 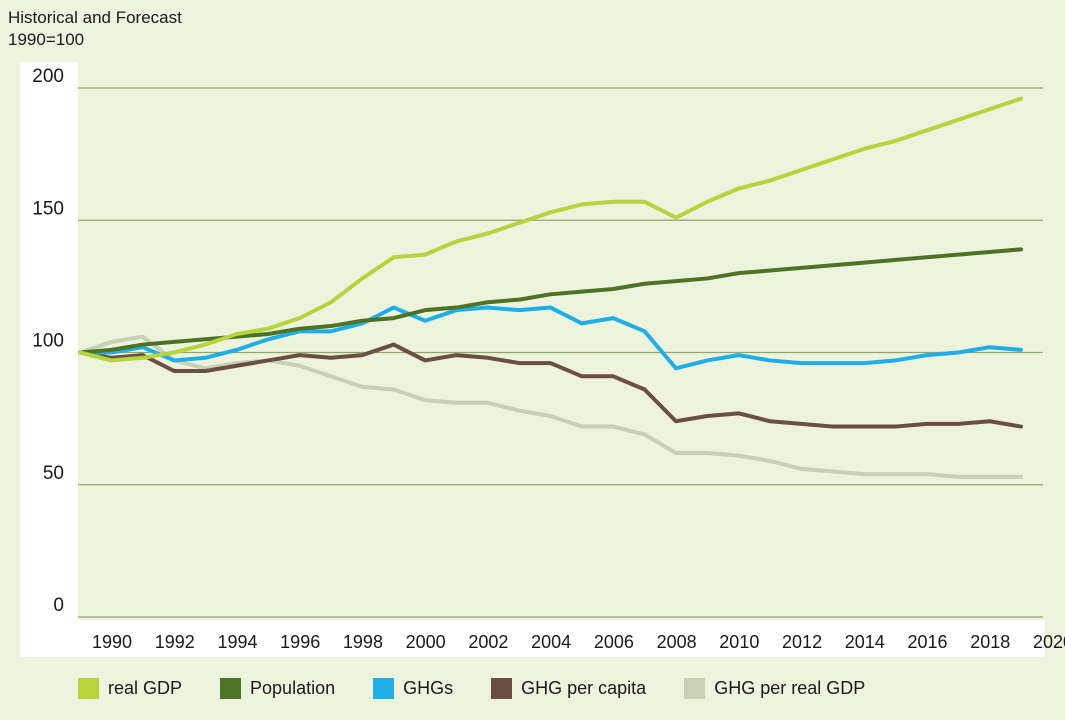 What do you see at coordinates (300, 642) in the screenshot?
I see `x-tick-label: 1996` at bounding box center [300, 642].